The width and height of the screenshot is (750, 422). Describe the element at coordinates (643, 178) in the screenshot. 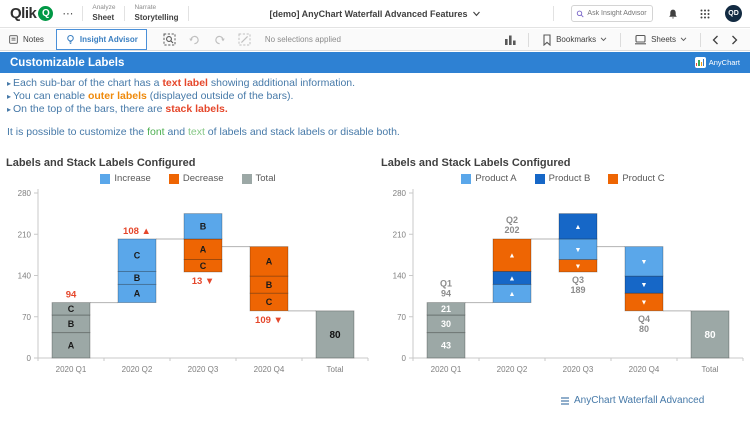

I see `legend-label: Product C` at that location.